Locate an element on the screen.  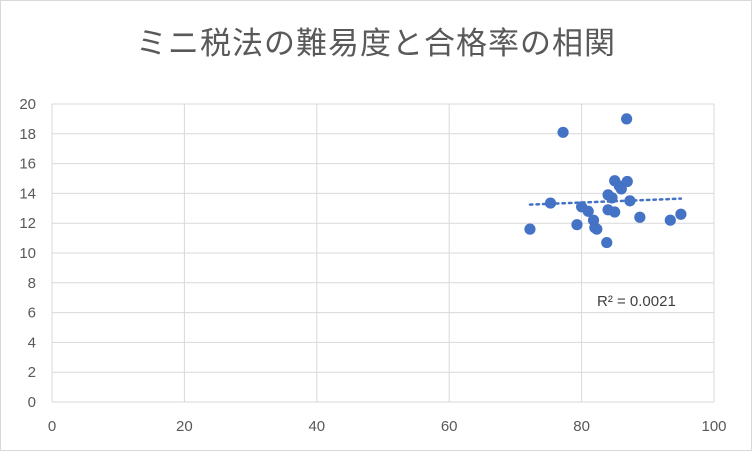
y-tick-label: 14 is located at coordinates (27, 193).